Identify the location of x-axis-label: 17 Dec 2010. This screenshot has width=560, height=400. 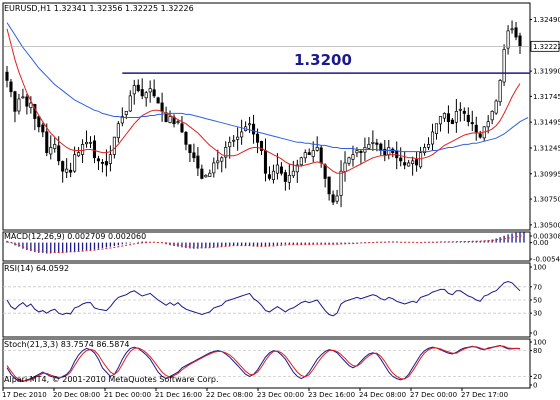
(24, 395).